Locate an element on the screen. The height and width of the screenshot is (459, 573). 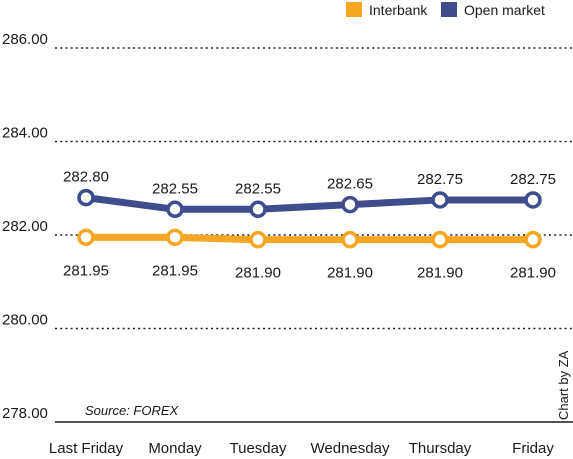
series-line-interbank is located at coordinates (309, 238).